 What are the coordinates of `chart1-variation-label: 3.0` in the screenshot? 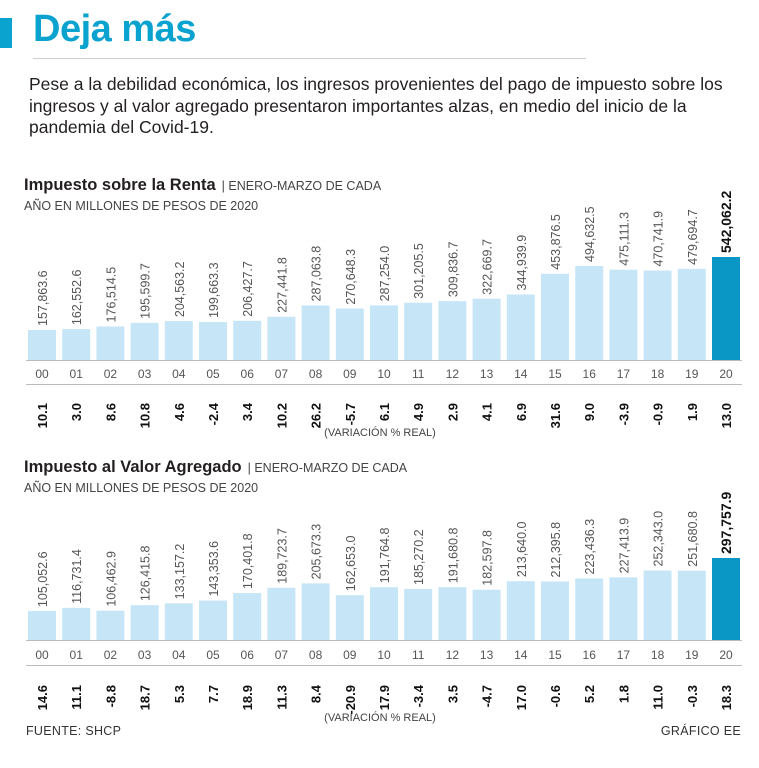 It's located at (76, 412).